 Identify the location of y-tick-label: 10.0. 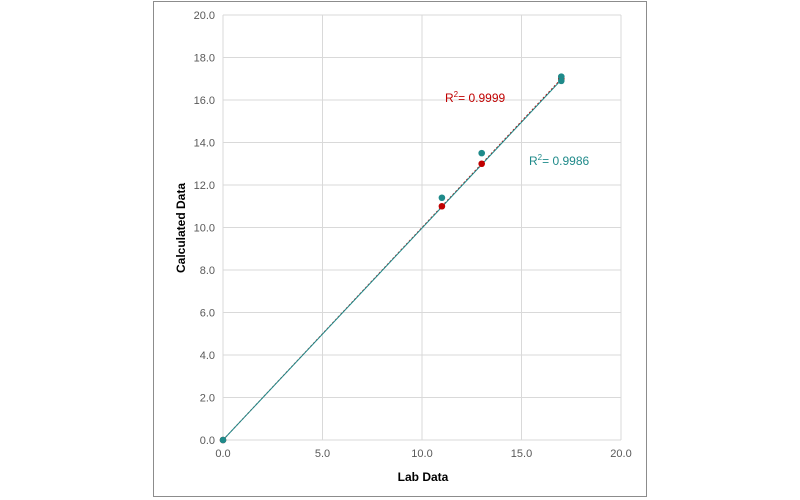
(204, 229).